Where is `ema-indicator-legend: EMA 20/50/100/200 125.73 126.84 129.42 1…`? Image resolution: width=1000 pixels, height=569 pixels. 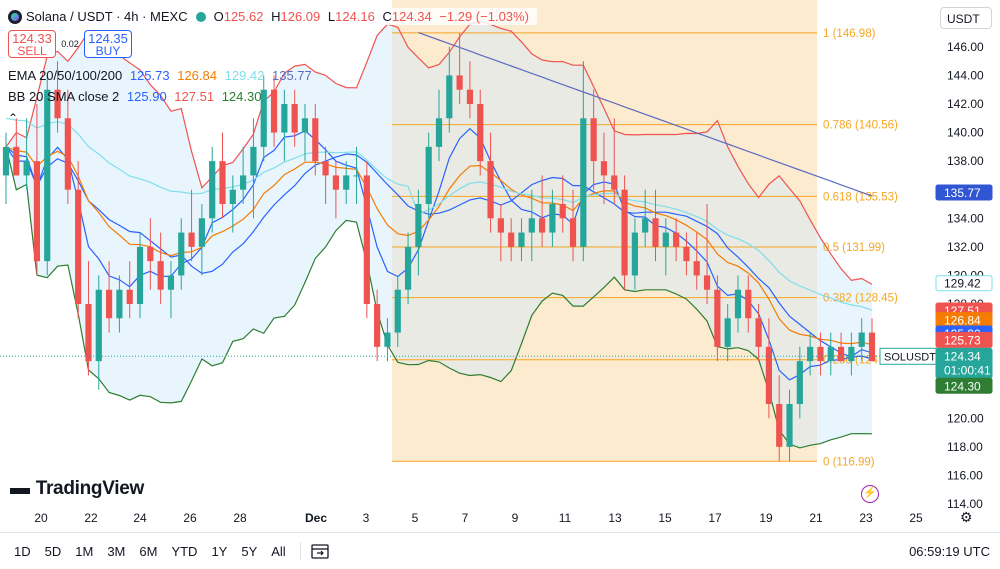
ema-indicator-legend: EMA 20/50/100/200 125.73 126.84 129.42 1… is located at coordinates (162, 75).